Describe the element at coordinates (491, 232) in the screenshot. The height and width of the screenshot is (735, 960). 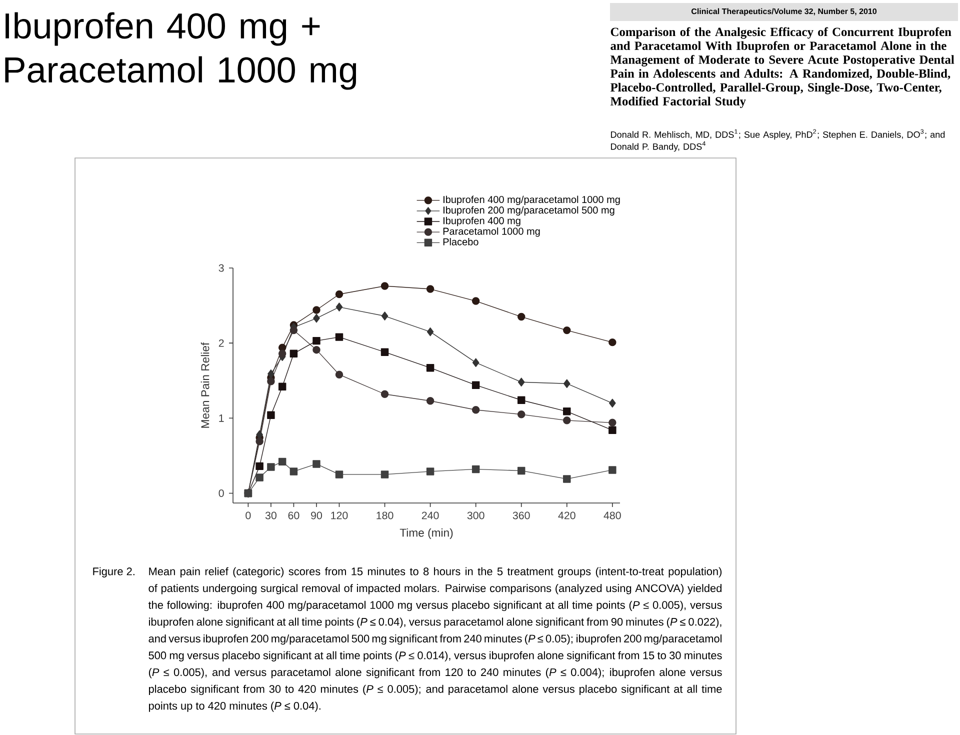
I see `legend-label: Paracetamol 1000 mg` at that location.